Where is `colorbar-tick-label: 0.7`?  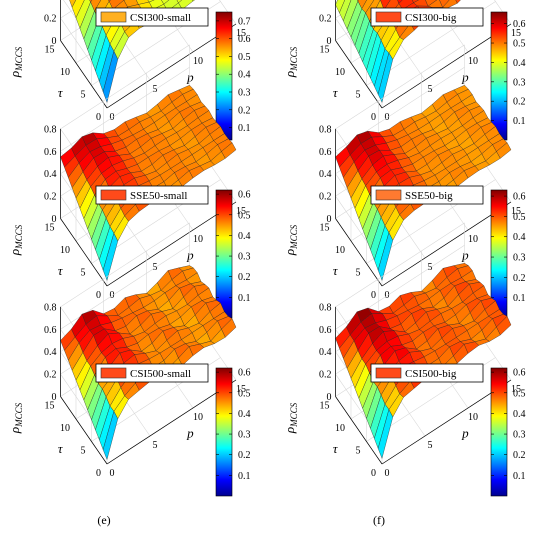
colorbar-tick-label: 0.7 is located at coordinates (244, 21).